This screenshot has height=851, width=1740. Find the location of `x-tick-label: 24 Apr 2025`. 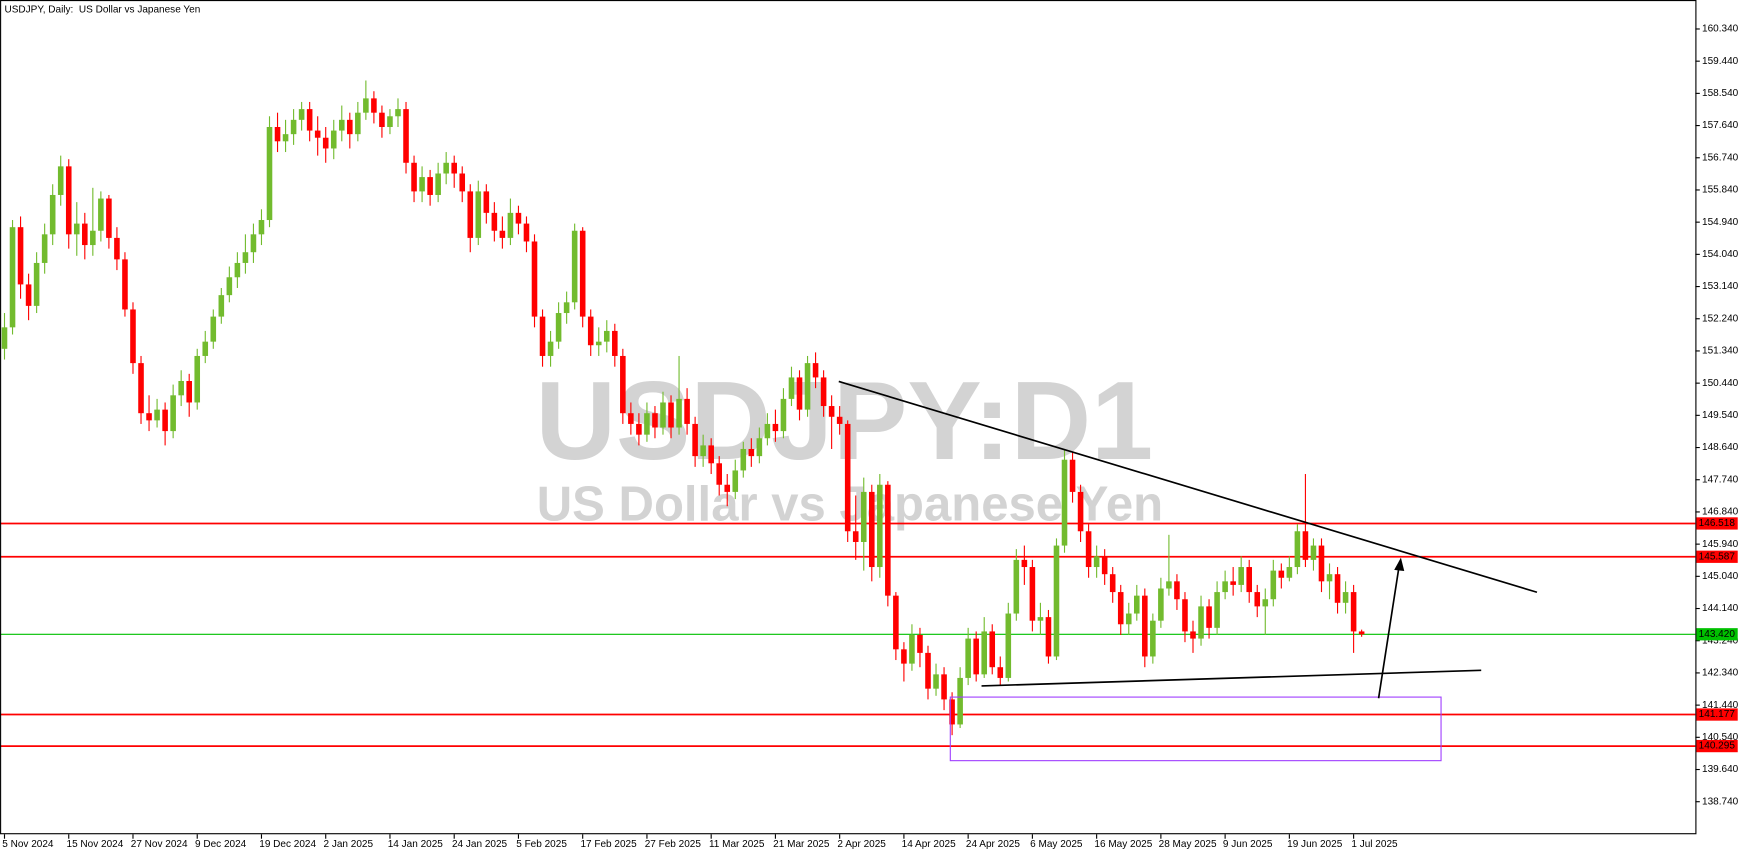

x-tick-label: 24 Apr 2025 is located at coordinates (993, 844).